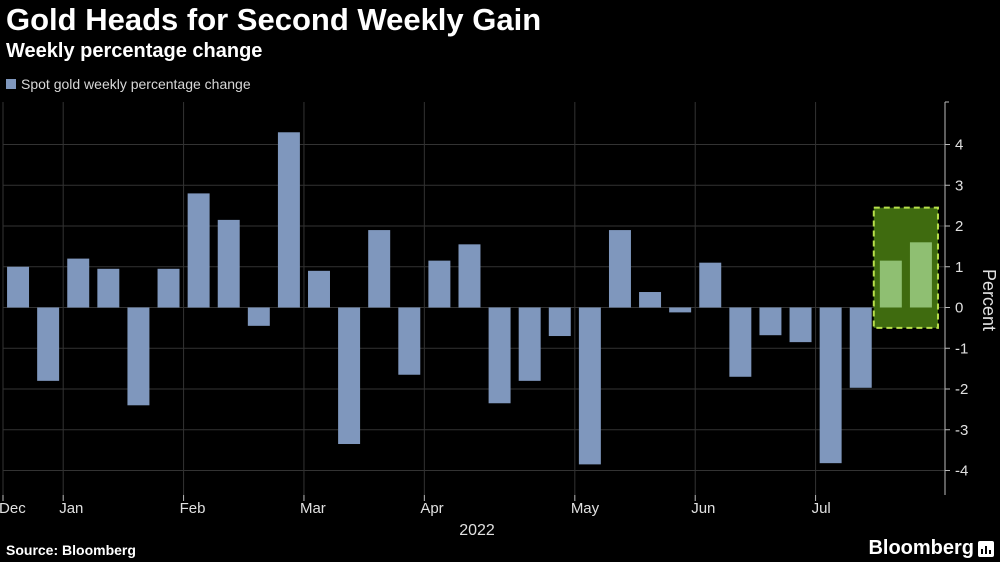 This screenshot has width=1000, height=562. I want to click on x-tick-label: Mar, so click(313, 508).